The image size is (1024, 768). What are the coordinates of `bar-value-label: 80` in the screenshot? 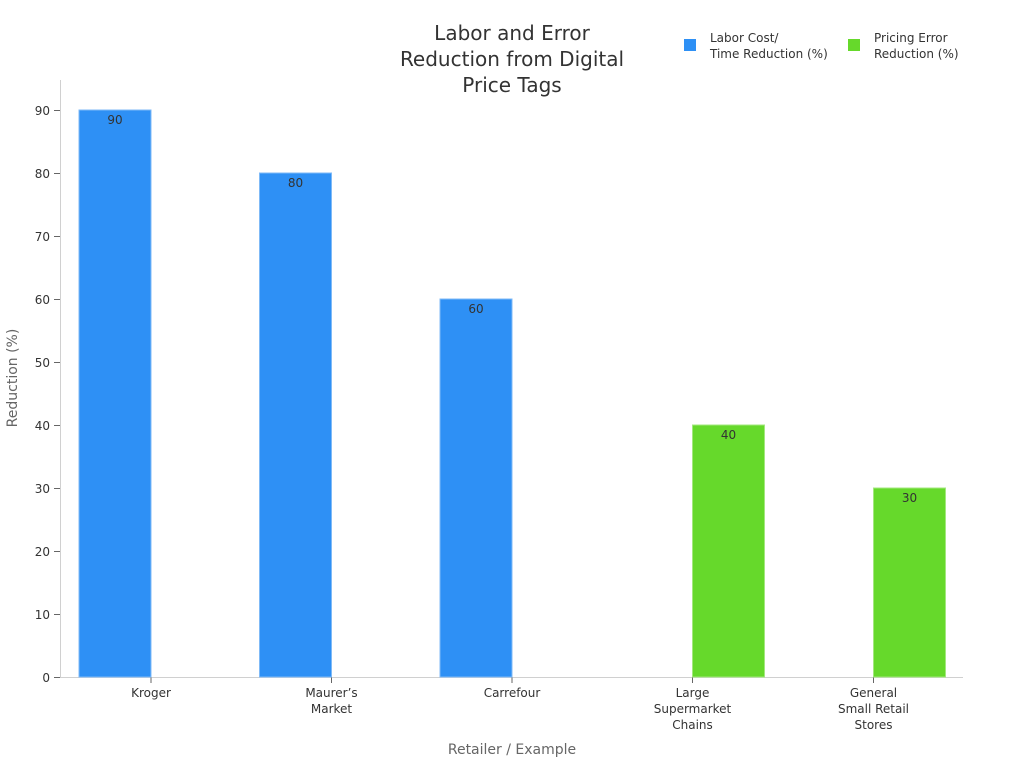 It's located at (295, 183).